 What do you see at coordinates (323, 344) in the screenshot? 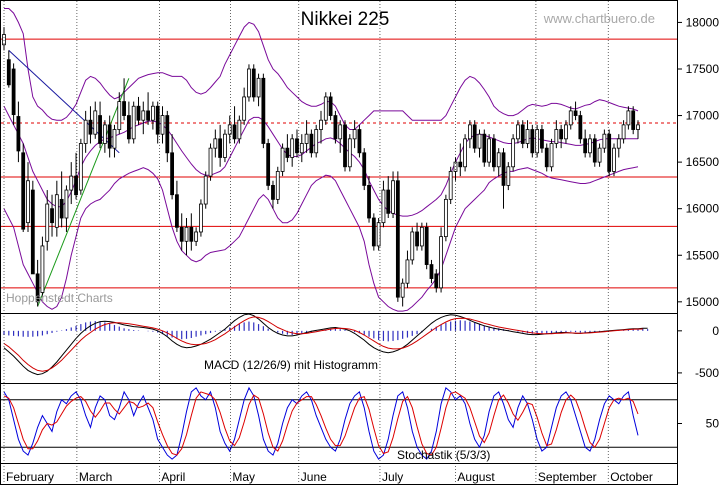
I see `macd-signal-line` at bounding box center [323, 344].